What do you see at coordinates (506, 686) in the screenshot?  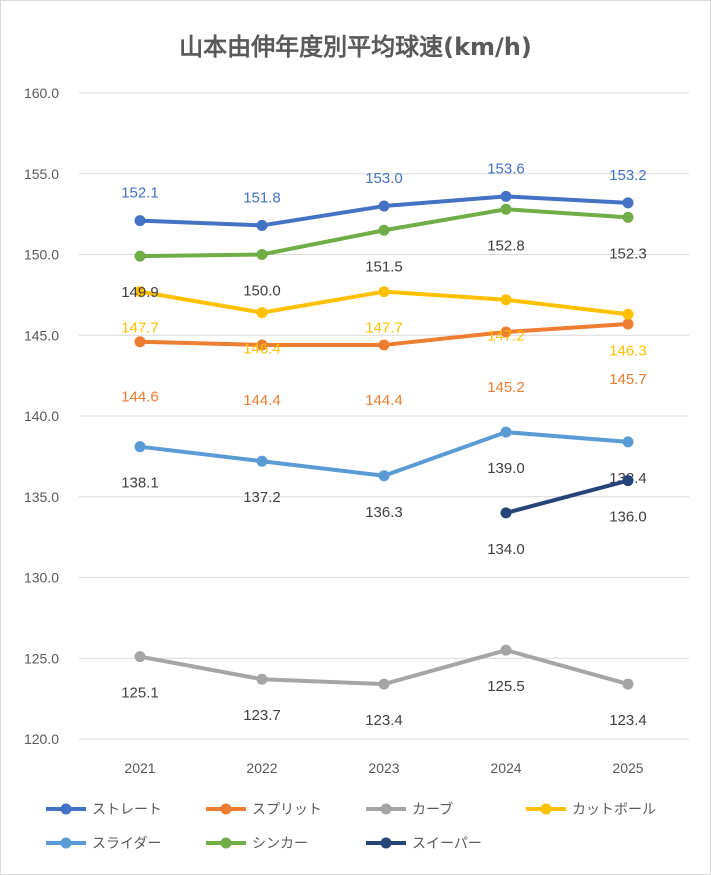 I see `data-label: 125.5` at bounding box center [506, 686].